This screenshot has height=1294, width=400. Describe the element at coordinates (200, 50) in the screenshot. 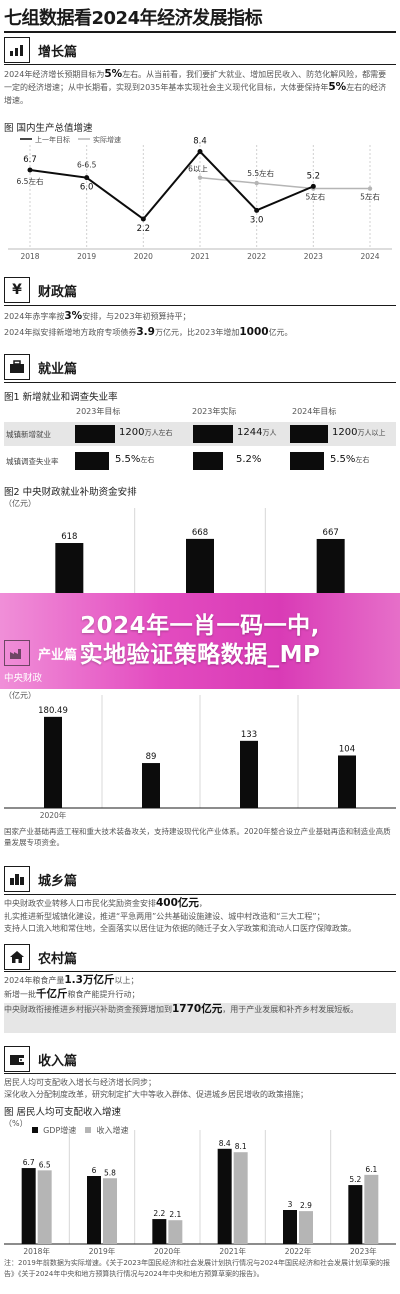

I see `section-growth-header: 增长篇` at that location.